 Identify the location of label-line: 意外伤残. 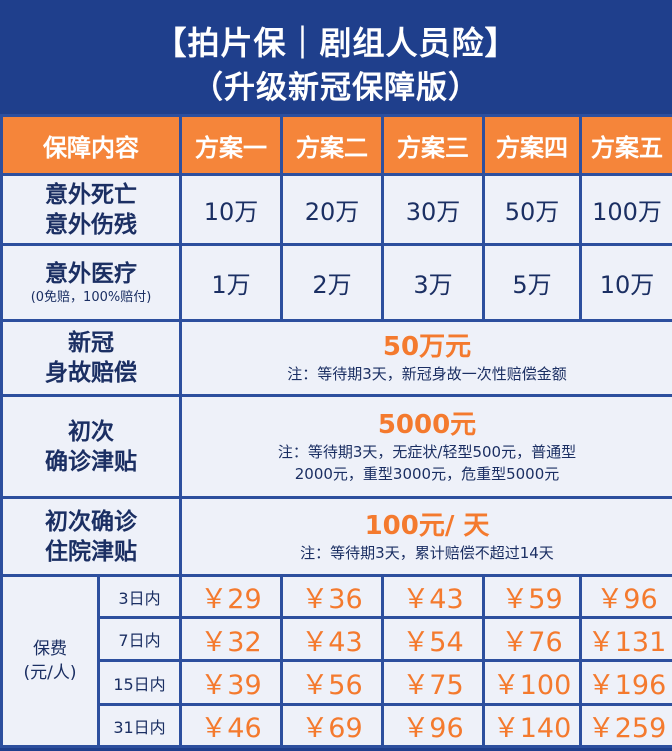
(91, 224).